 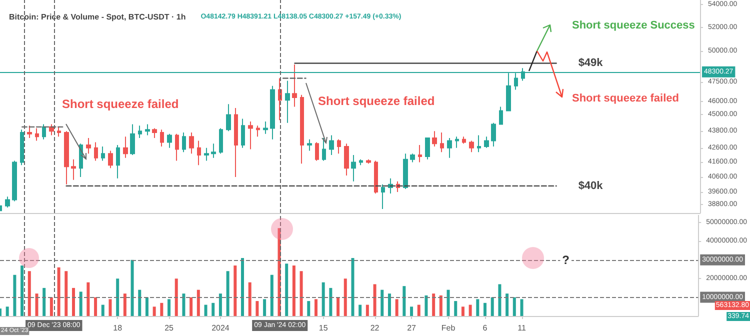 I want to click on x-tick-label: 25, so click(x=169, y=328).